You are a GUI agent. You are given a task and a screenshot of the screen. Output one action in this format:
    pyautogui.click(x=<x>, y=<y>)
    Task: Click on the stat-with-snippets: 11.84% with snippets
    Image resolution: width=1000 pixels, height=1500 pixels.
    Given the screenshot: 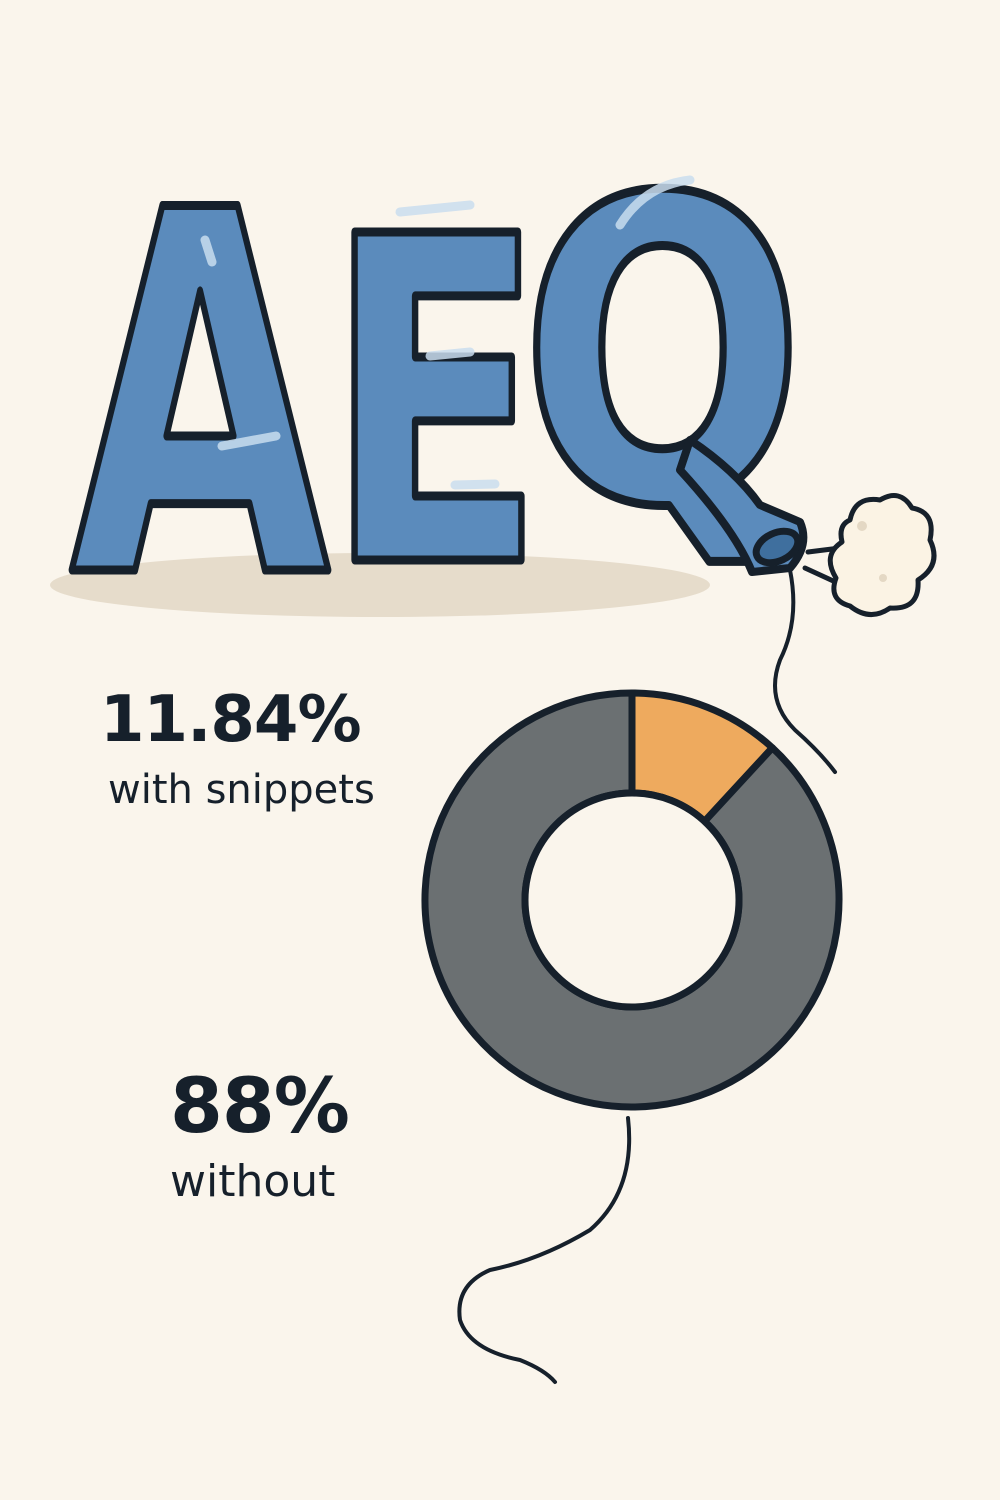 What is the action you would take?
    pyautogui.click(x=237, y=749)
    